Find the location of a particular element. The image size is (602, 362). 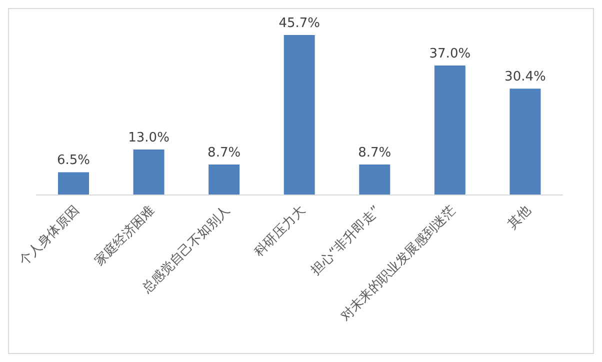

data-label: 37.0% is located at coordinates (450, 54).